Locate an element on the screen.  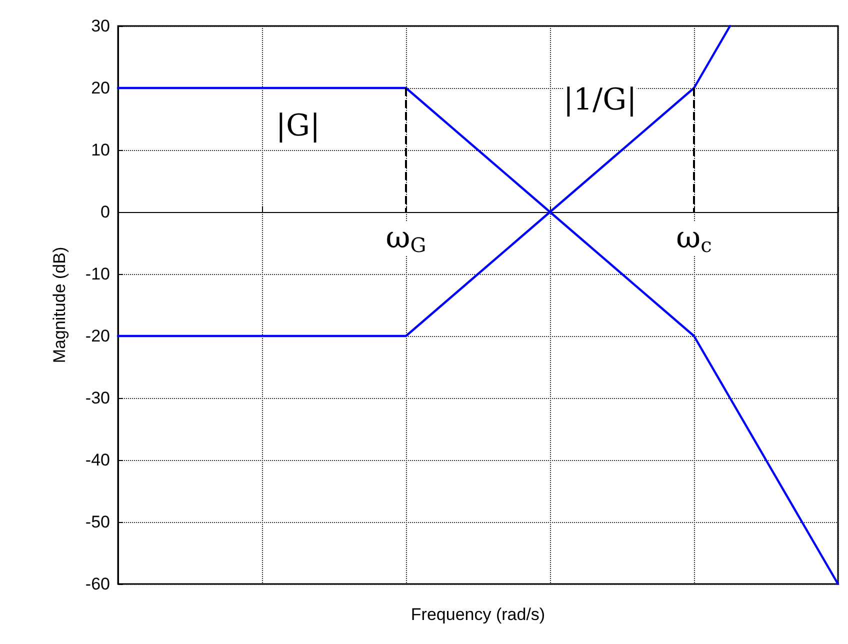
series-label: |1/G| is located at coordinates (600, 100).